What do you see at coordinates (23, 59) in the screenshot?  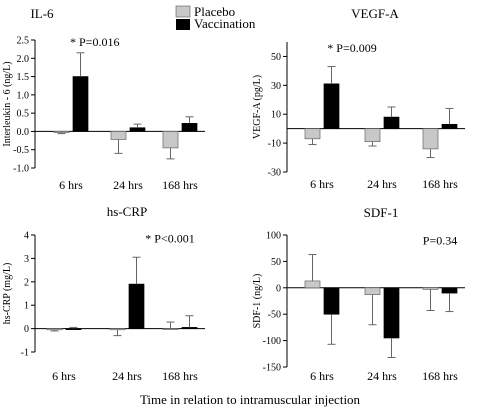 I see `y-tick-label: 2.0` at bounding box center [23, 59].